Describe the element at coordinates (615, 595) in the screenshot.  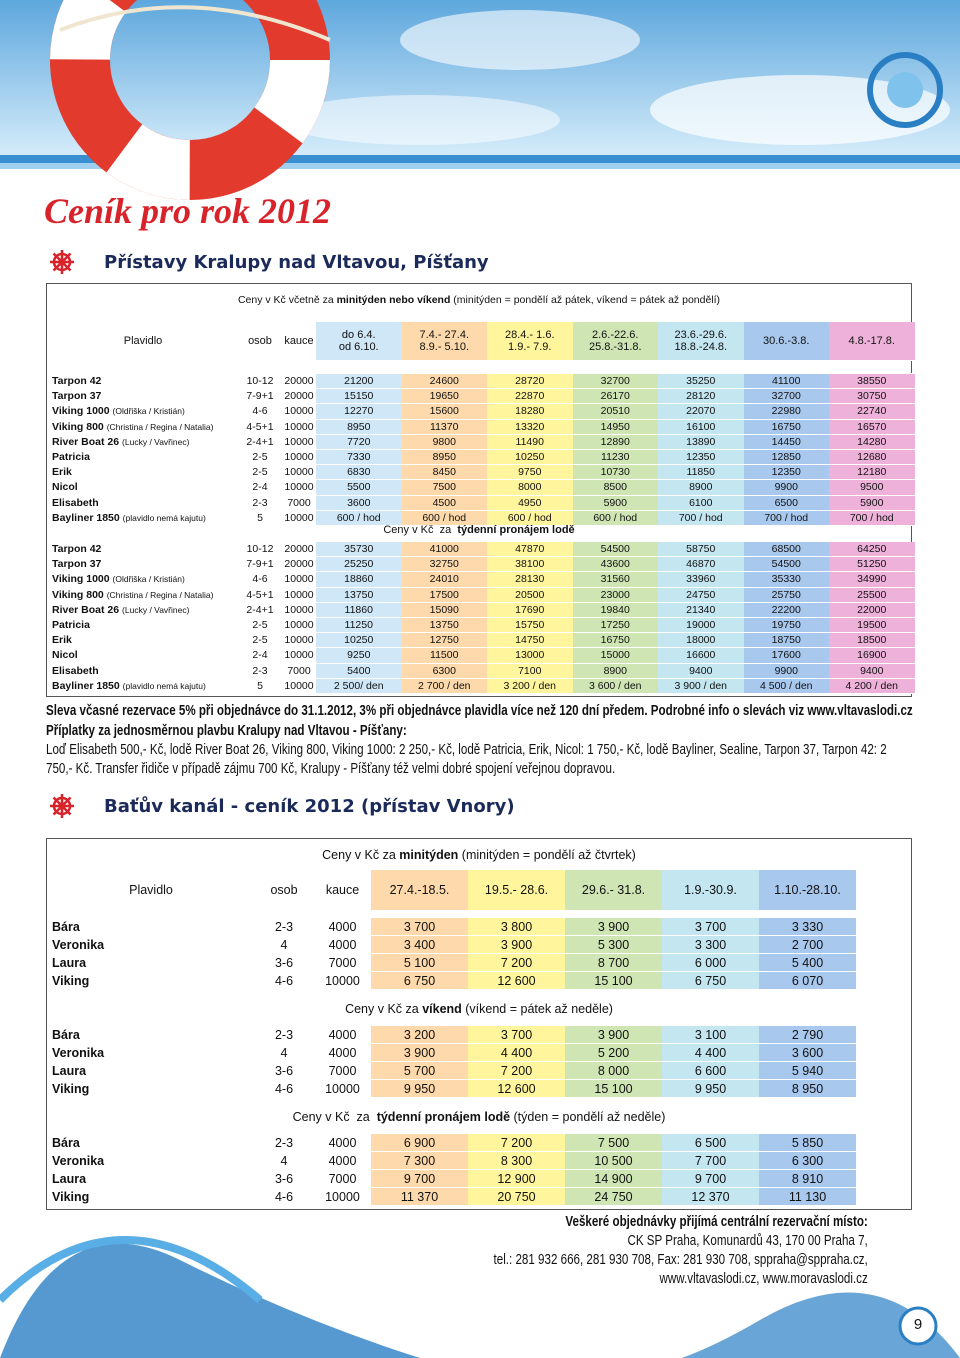
I see `price: 23000` at that location.